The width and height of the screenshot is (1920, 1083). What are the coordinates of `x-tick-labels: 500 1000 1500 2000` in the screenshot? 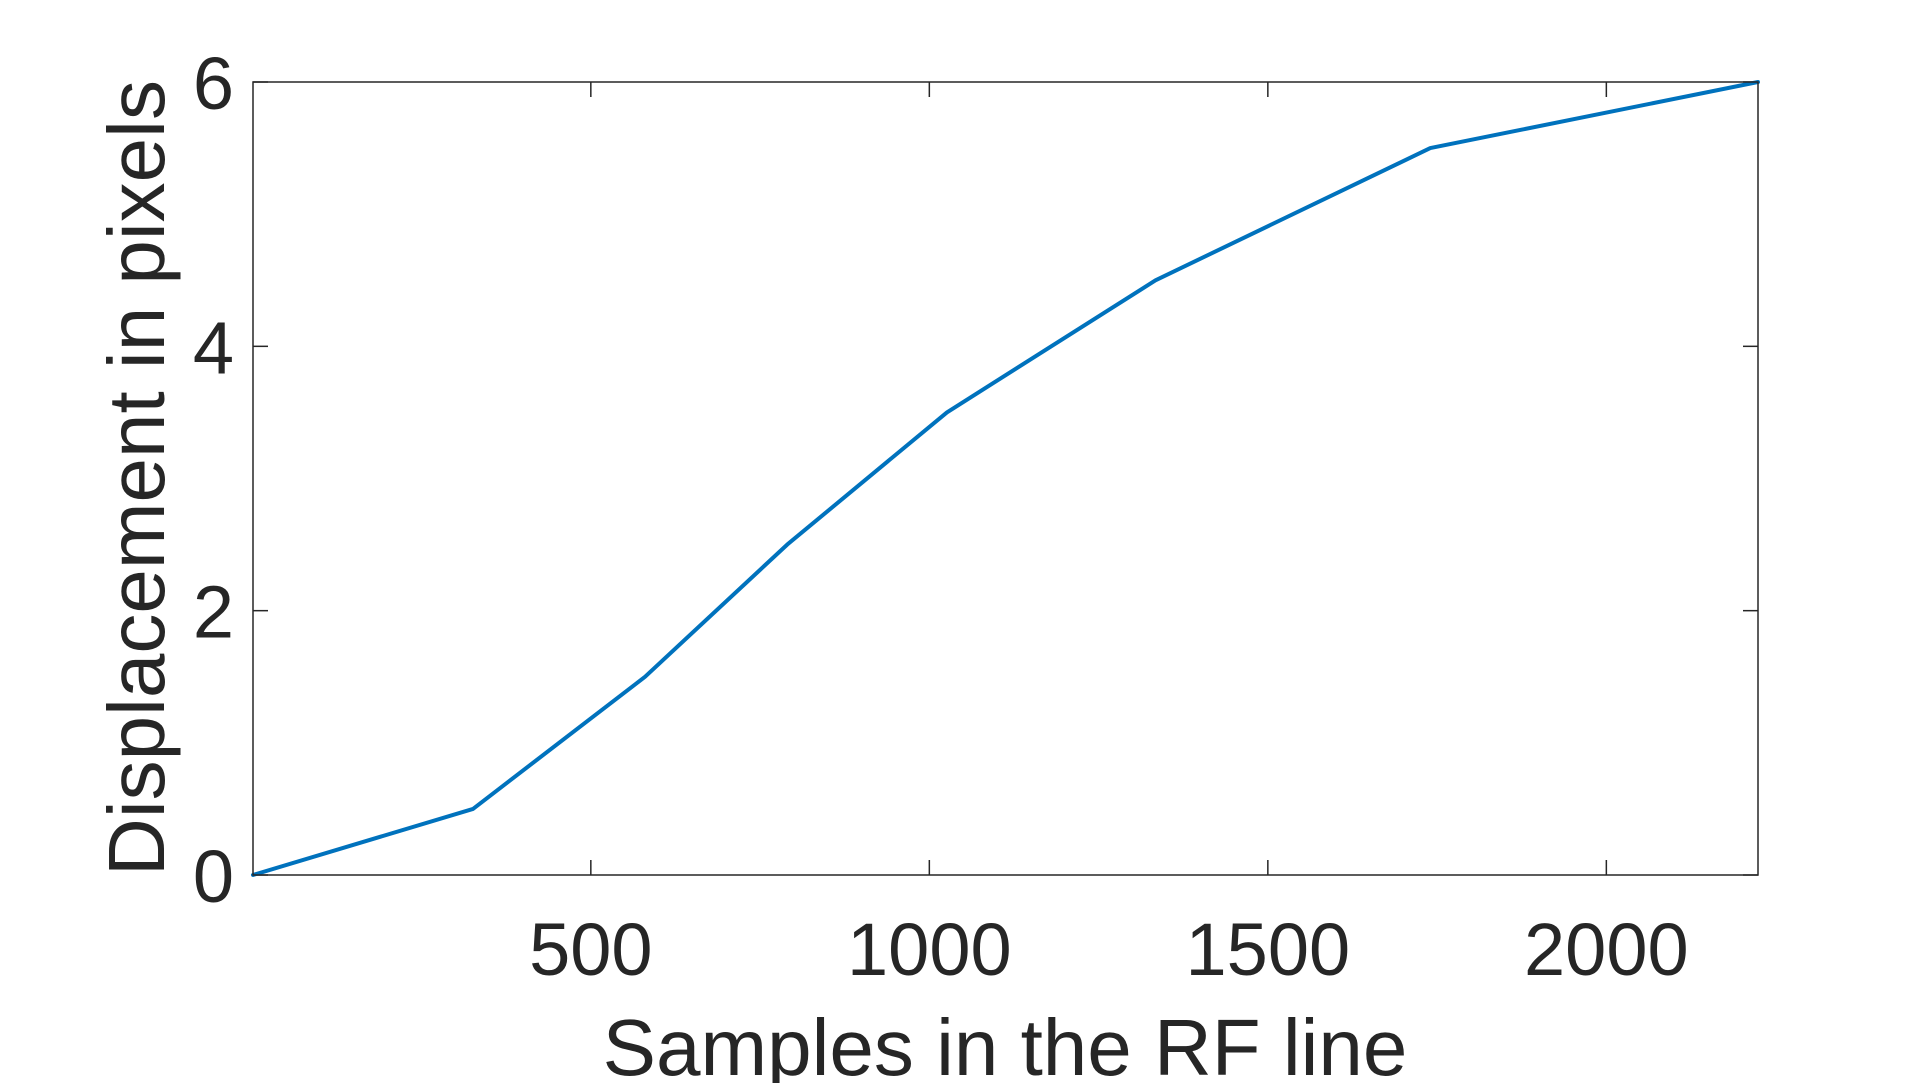 It's located at (1109, 949).